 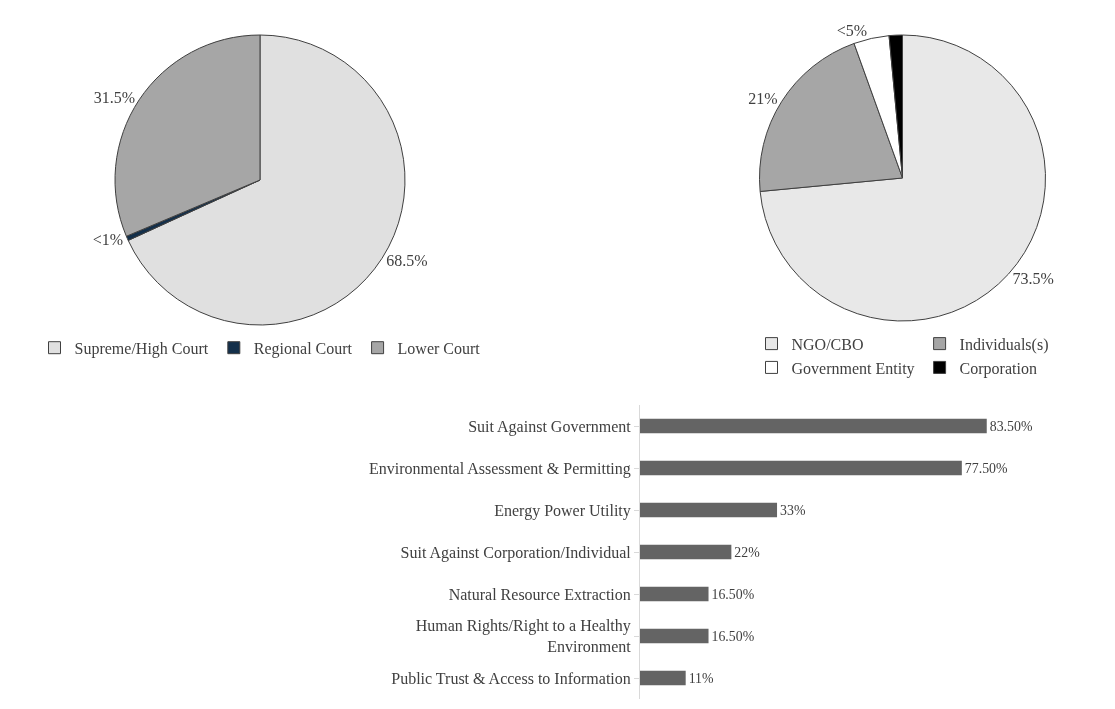 I want to click on data-label: 31.5%, so click(x=114, y=97).